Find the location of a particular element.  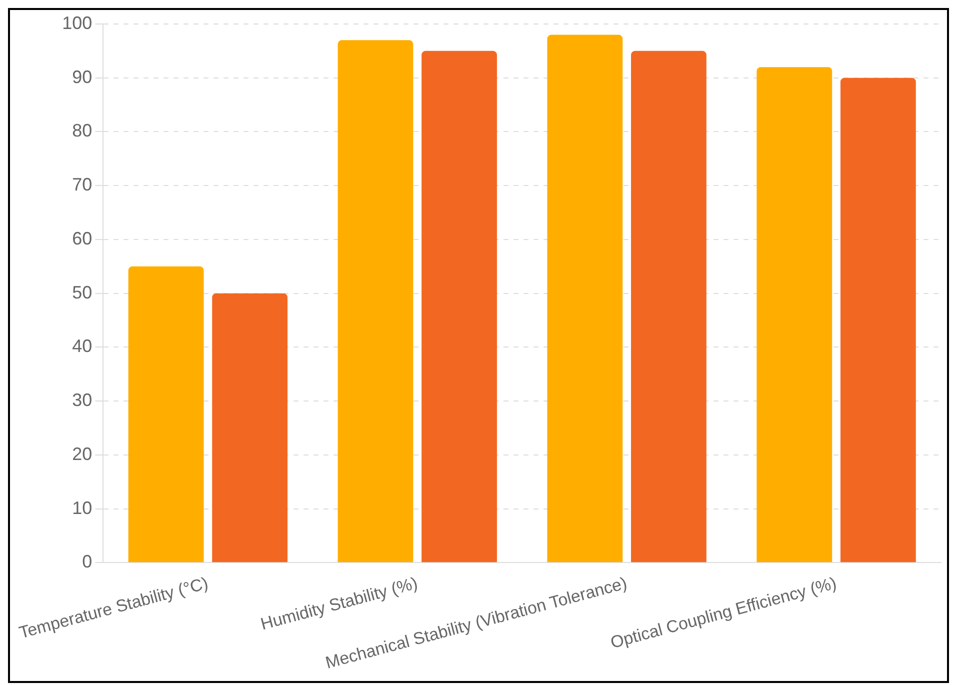

y-tick-label: 70 is located at coordinates (82, 184).